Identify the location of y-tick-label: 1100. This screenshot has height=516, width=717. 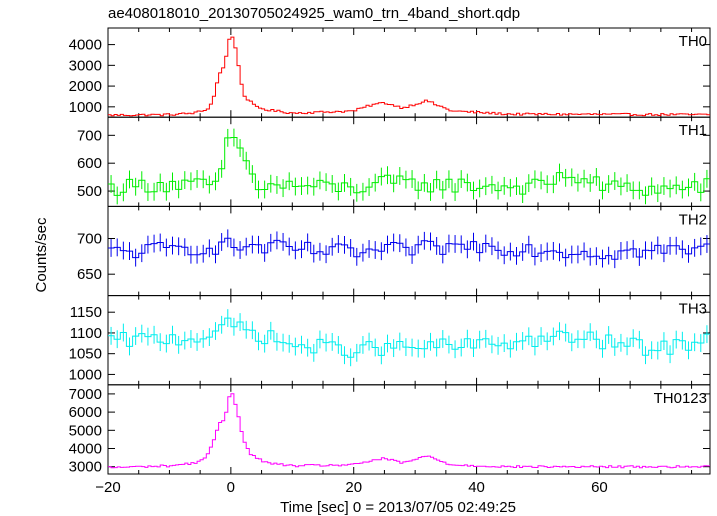
(86, 333).